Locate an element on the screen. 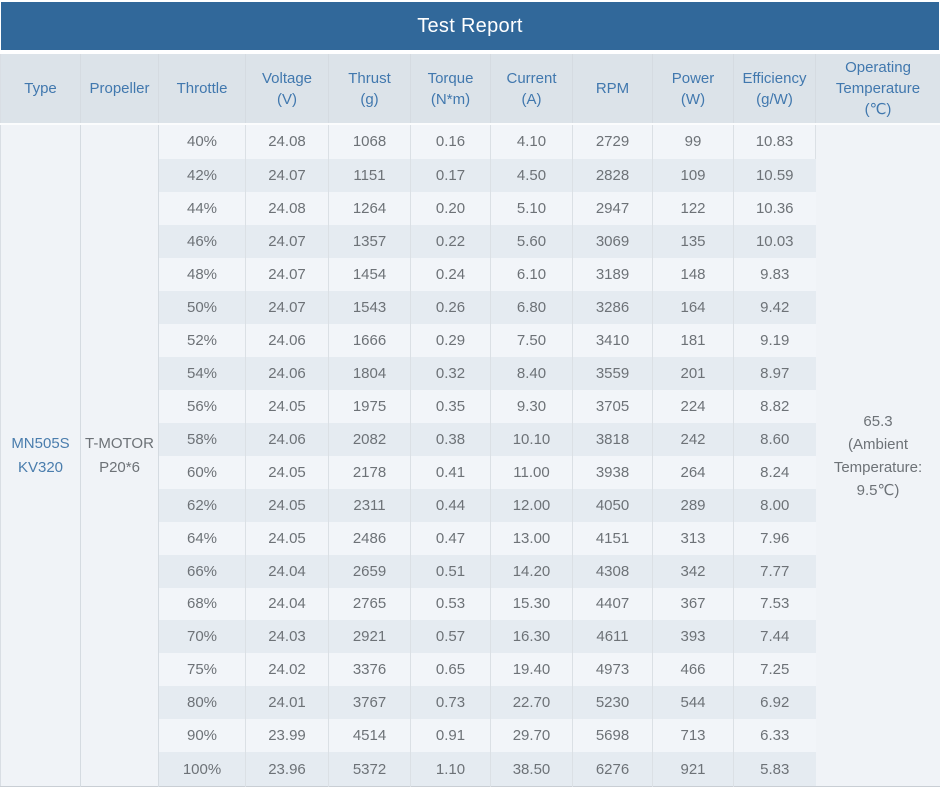 This screenshot has height=787, width=940. current-value: 13.00 is located at coordinates (531, 538).